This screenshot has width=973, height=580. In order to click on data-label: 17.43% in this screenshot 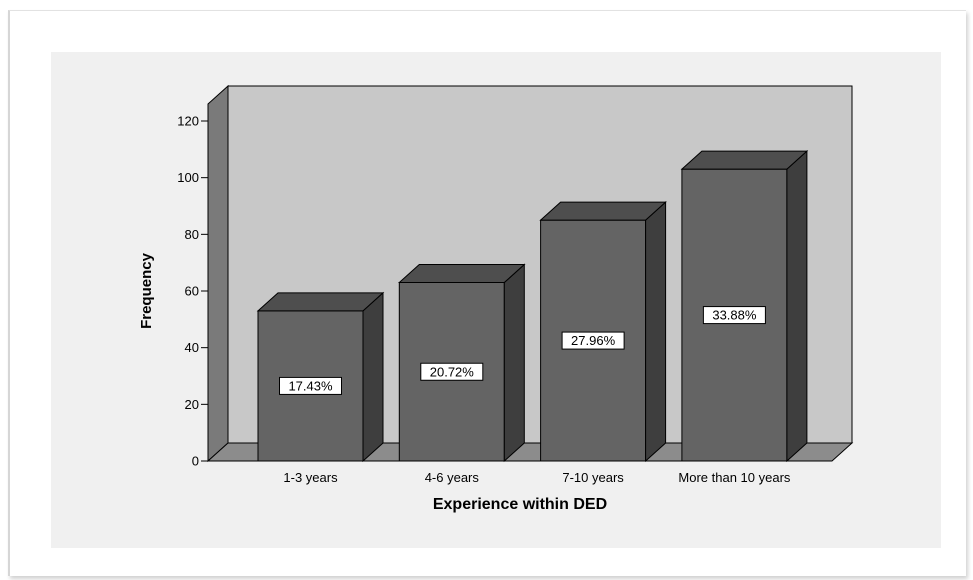, I will do `click(310, 385)`.